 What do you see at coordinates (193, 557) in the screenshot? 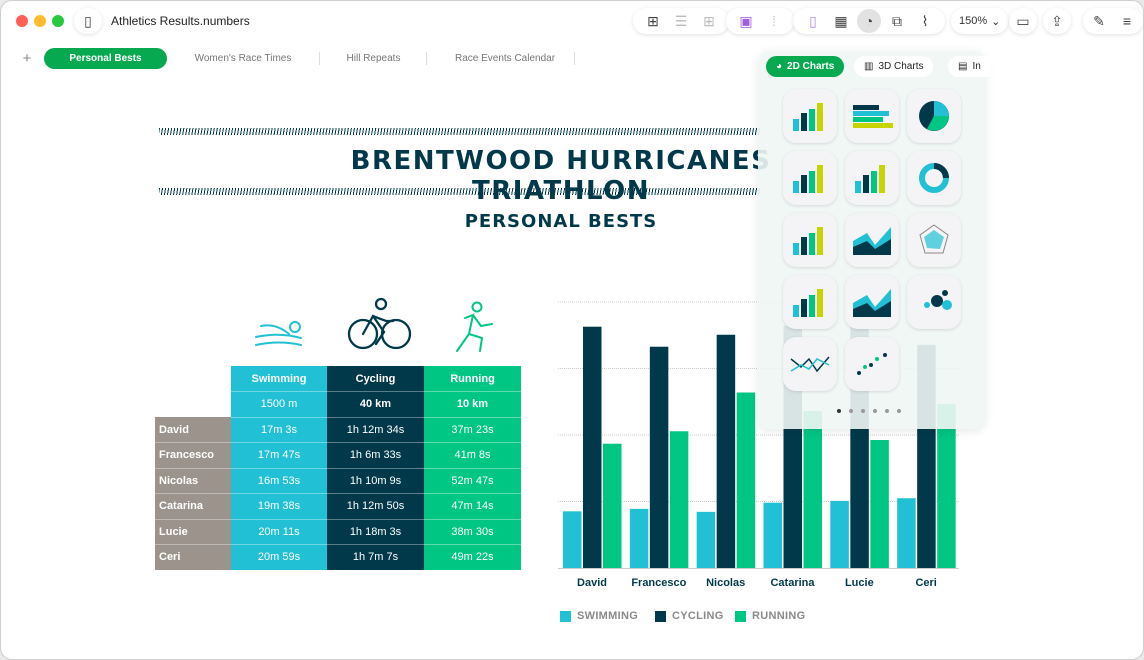
I see `athlete-name: Ceri` at bounding box center [193, 557].